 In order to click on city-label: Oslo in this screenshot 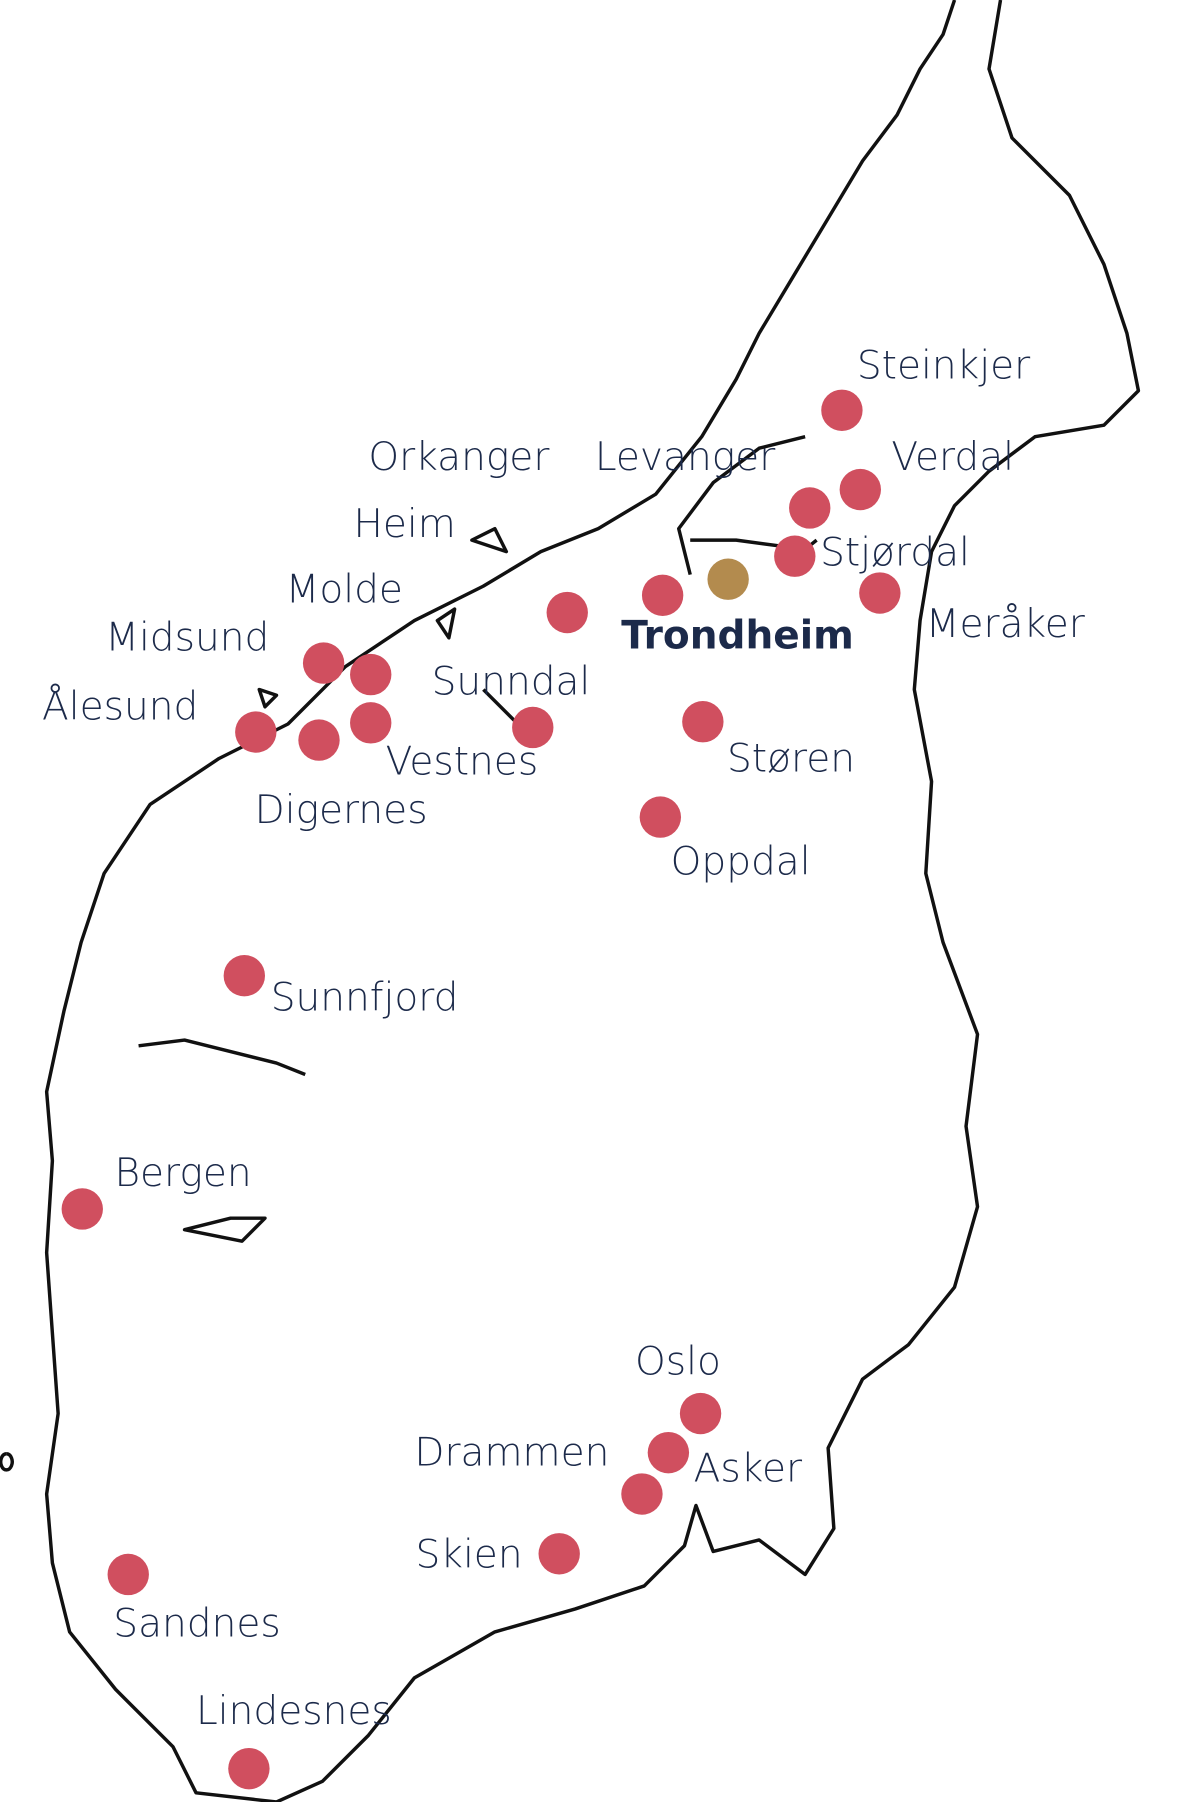, I will do `click(678, 1362)`.